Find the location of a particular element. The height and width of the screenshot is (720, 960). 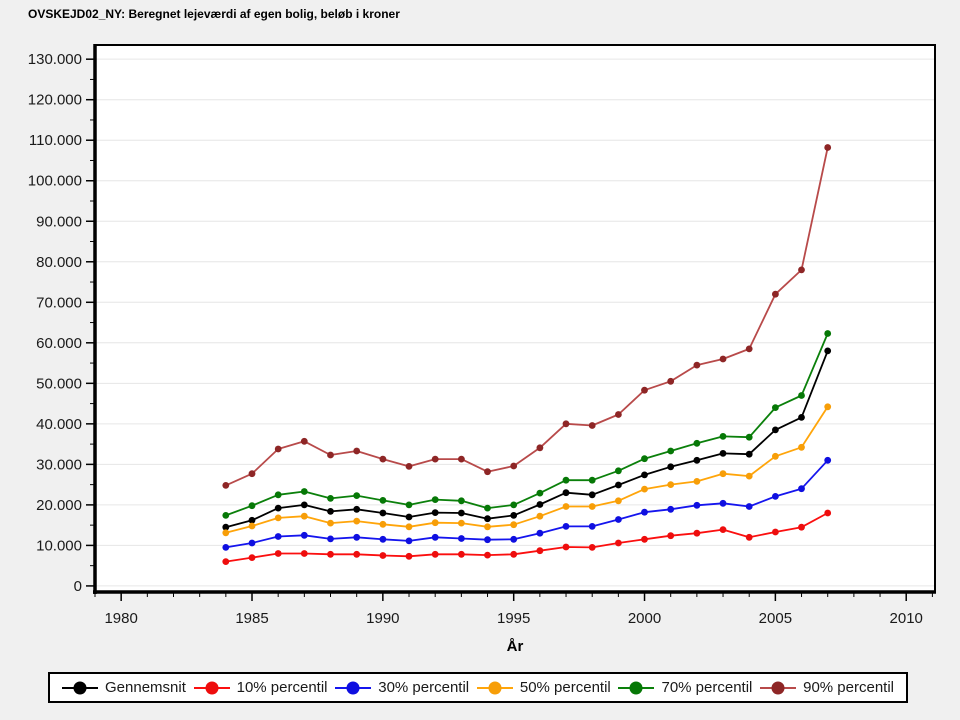

x-axis-title: År is located at coordinates (515, 646).